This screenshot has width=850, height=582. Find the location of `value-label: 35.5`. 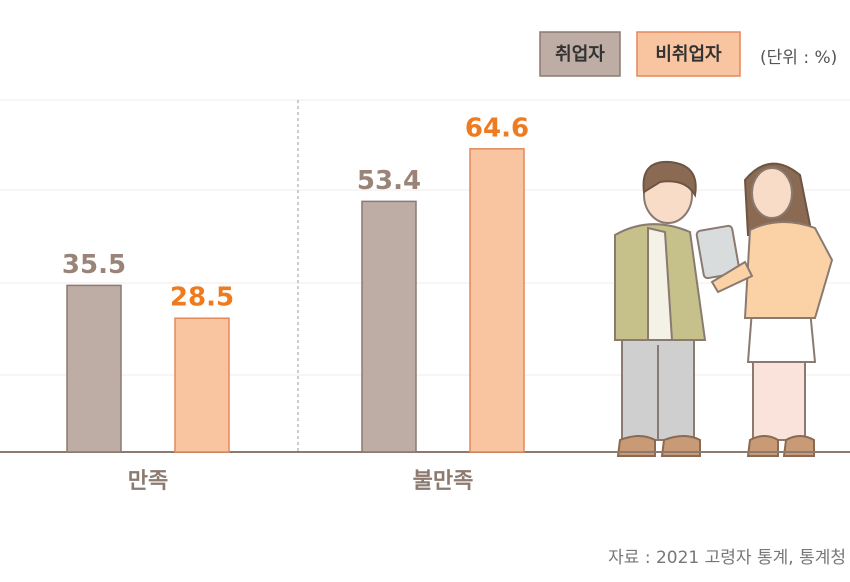

value-label: 35.5 is located at coordinates (94, 265).